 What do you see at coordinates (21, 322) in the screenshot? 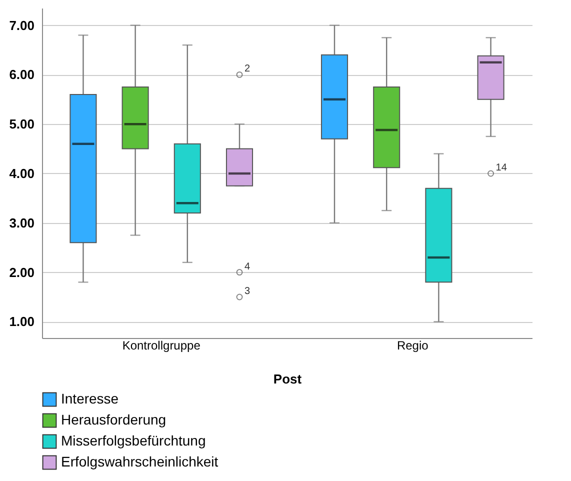
I see `y-tick-label: 1.00` at bounding box center [21, 322].